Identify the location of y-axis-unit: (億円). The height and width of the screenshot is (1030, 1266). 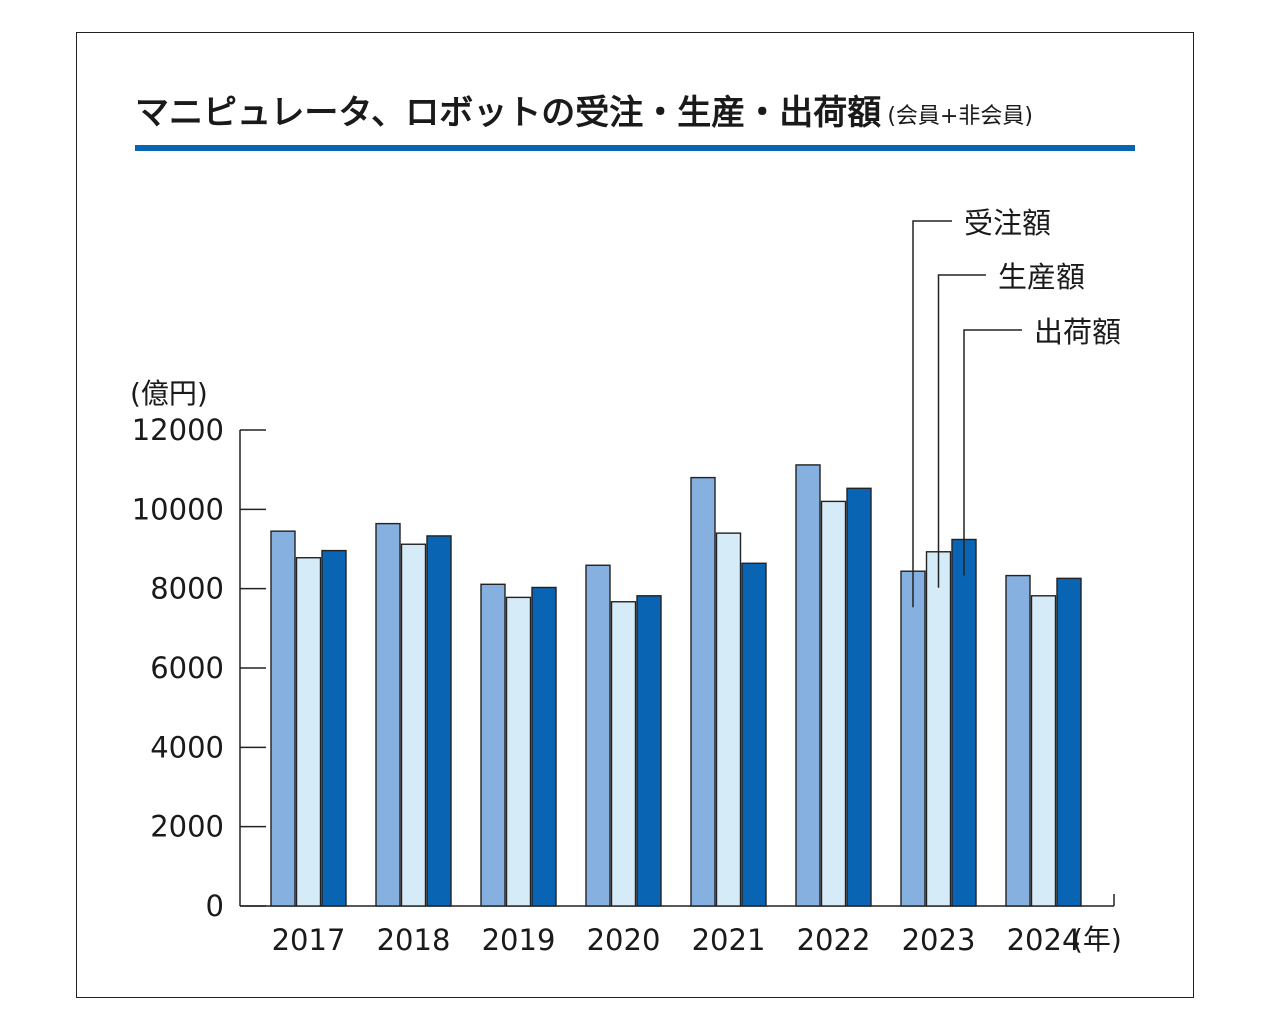
(169, 393).